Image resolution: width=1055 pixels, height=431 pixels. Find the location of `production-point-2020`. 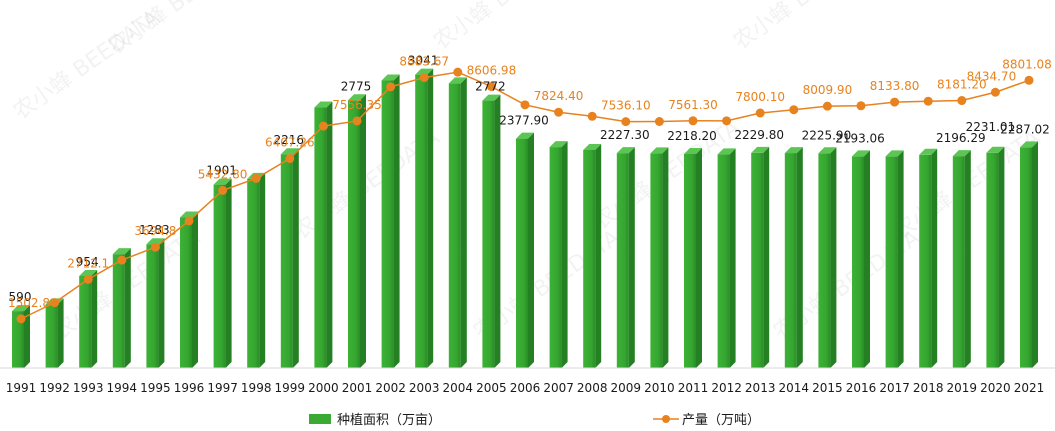

production-point-2020 is located at coordinates (995, 92).